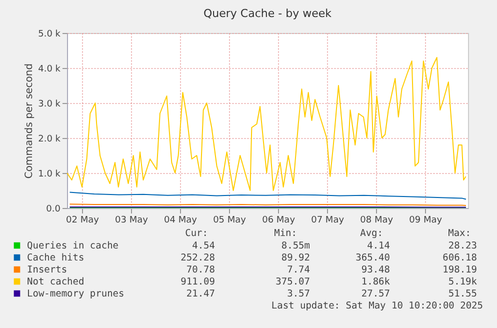 This screenshot has width=497, height=328. What do you see at coordinates (268, 13) in the screenshot?
I see `chart-title: Query Cache - by week` at bounding box center [268, 13].